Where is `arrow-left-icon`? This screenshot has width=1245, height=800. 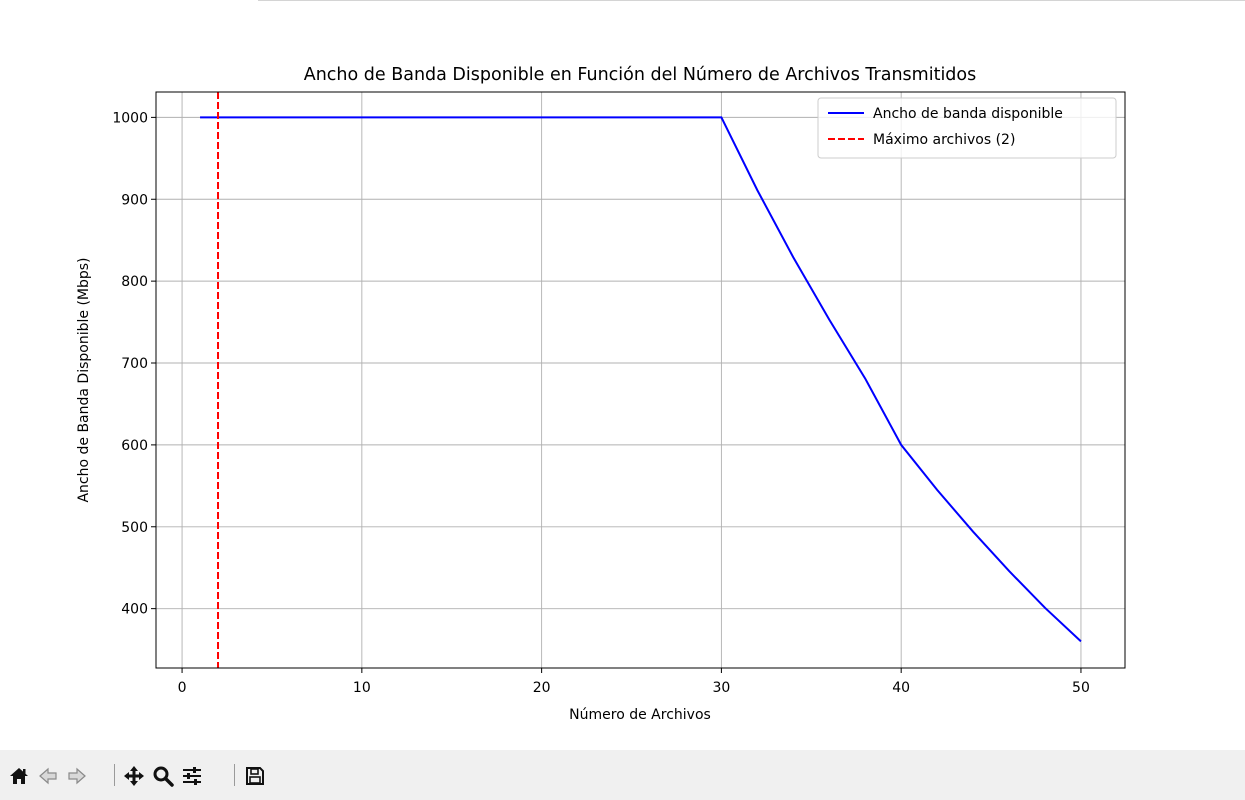
arrow-left-icon is located at coordinates (48, 776).